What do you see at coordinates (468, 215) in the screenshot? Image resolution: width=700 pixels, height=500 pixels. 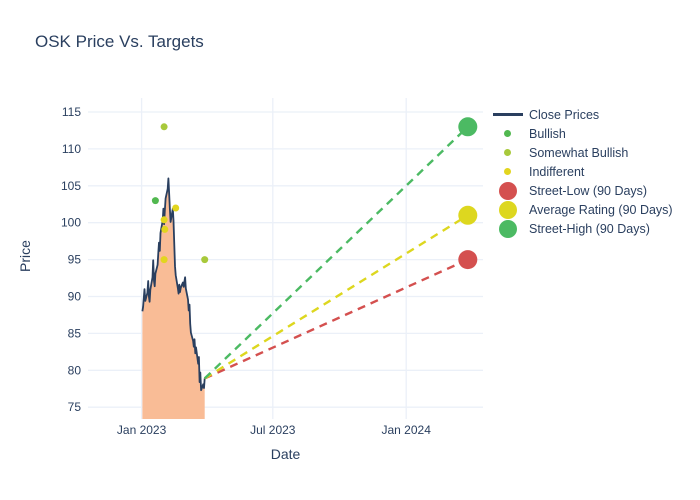 I see `target-dot-average-rating` at bounding box center [468, 215].